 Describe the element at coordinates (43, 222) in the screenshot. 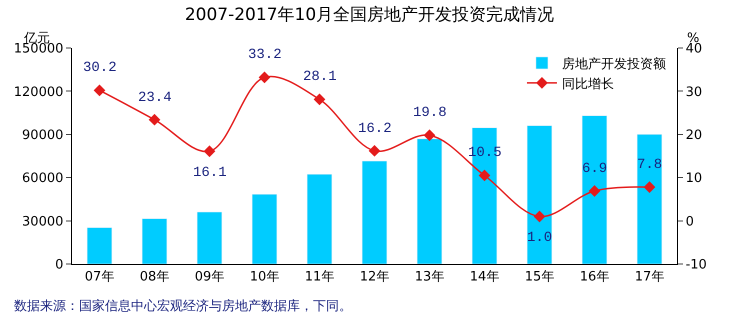

I see `y-tick-label: 30000` at that location.